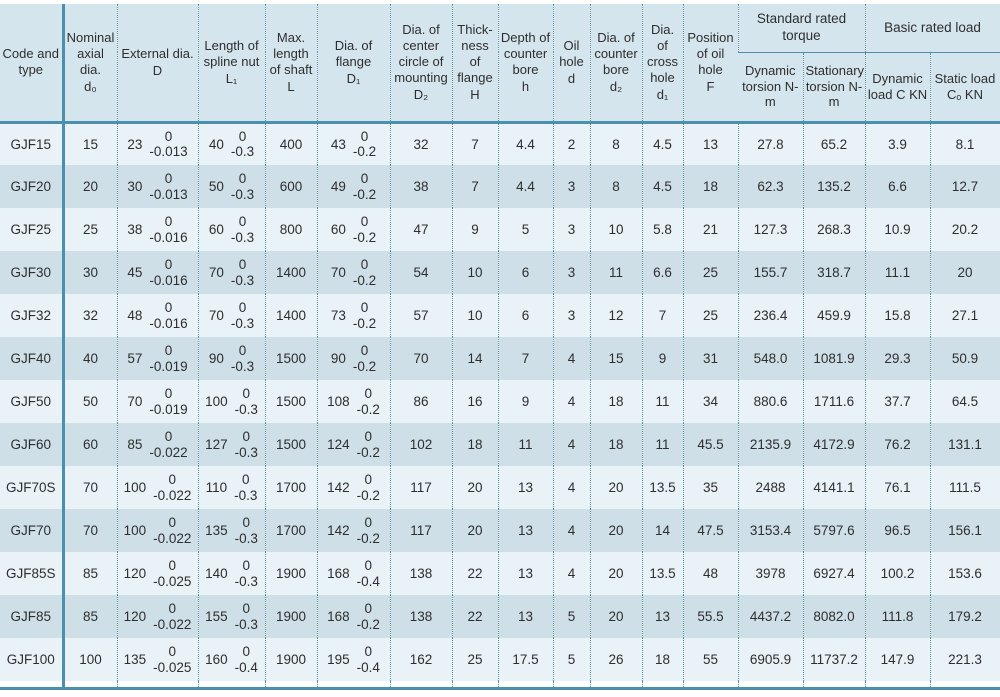  Describe the element at coordinates (420, 143) in the screenshot. I see `cell-D2: 32` at that location.